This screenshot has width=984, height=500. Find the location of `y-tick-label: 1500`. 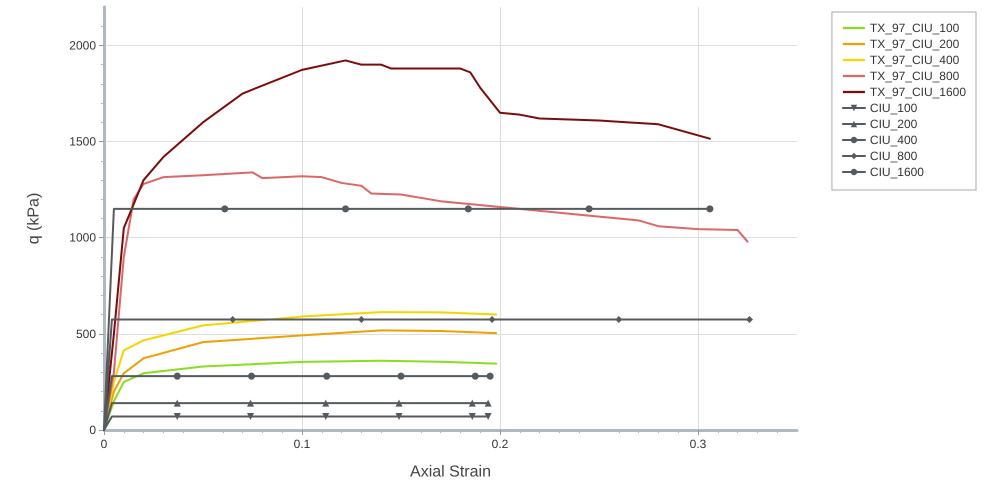

y-tick-label: 1500 is located at coordinates (82, 141).